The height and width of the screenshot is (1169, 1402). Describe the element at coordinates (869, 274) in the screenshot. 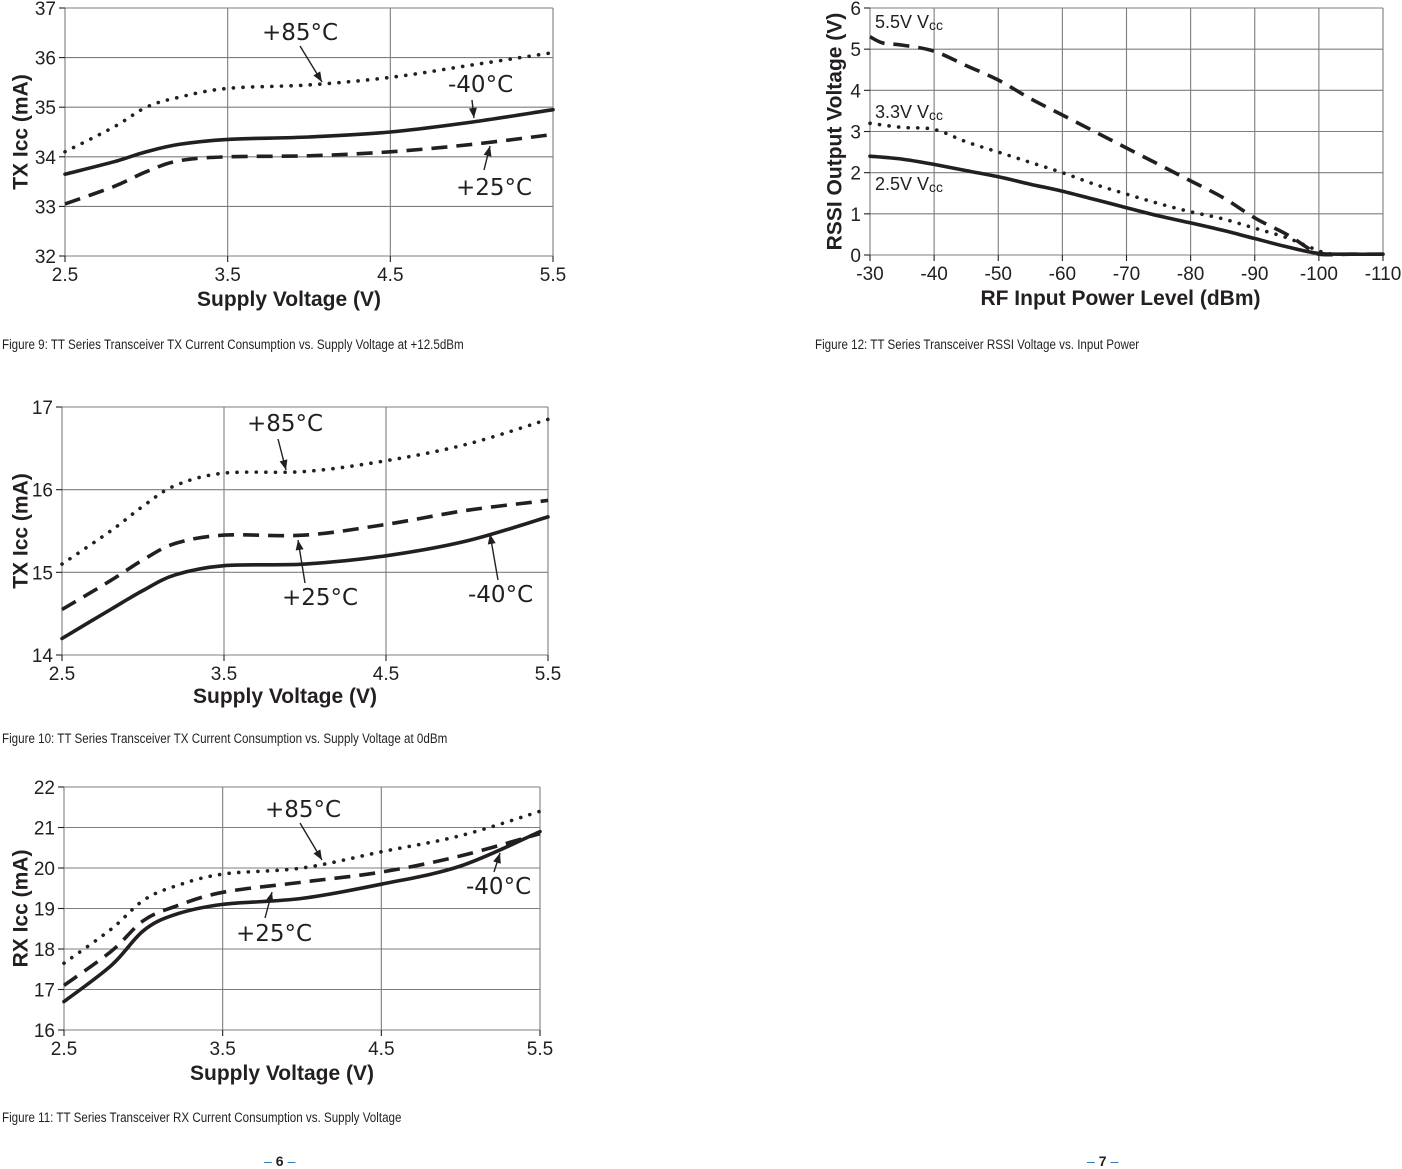

I see `x-tick-label: -30` at that location.